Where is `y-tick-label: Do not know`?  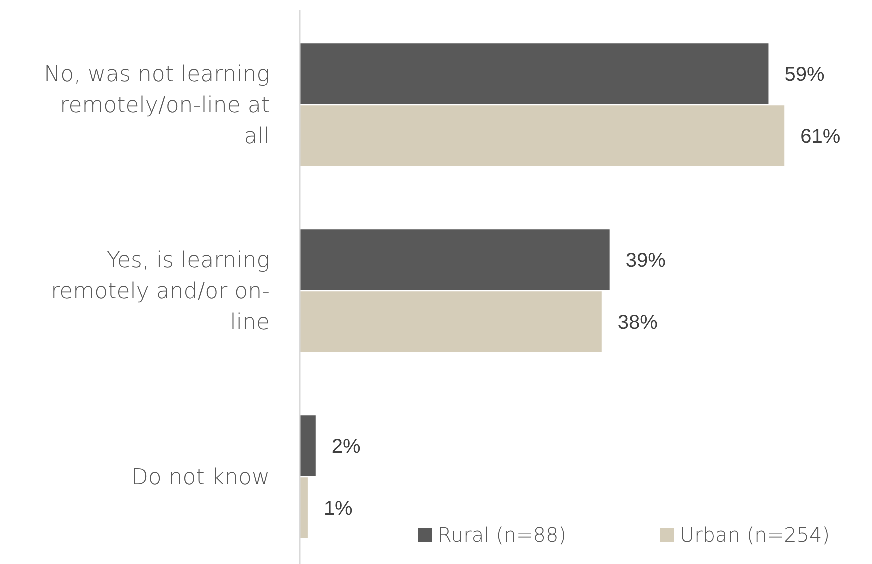
y-tick-label: Do not know is located at coordinates (200, 478).